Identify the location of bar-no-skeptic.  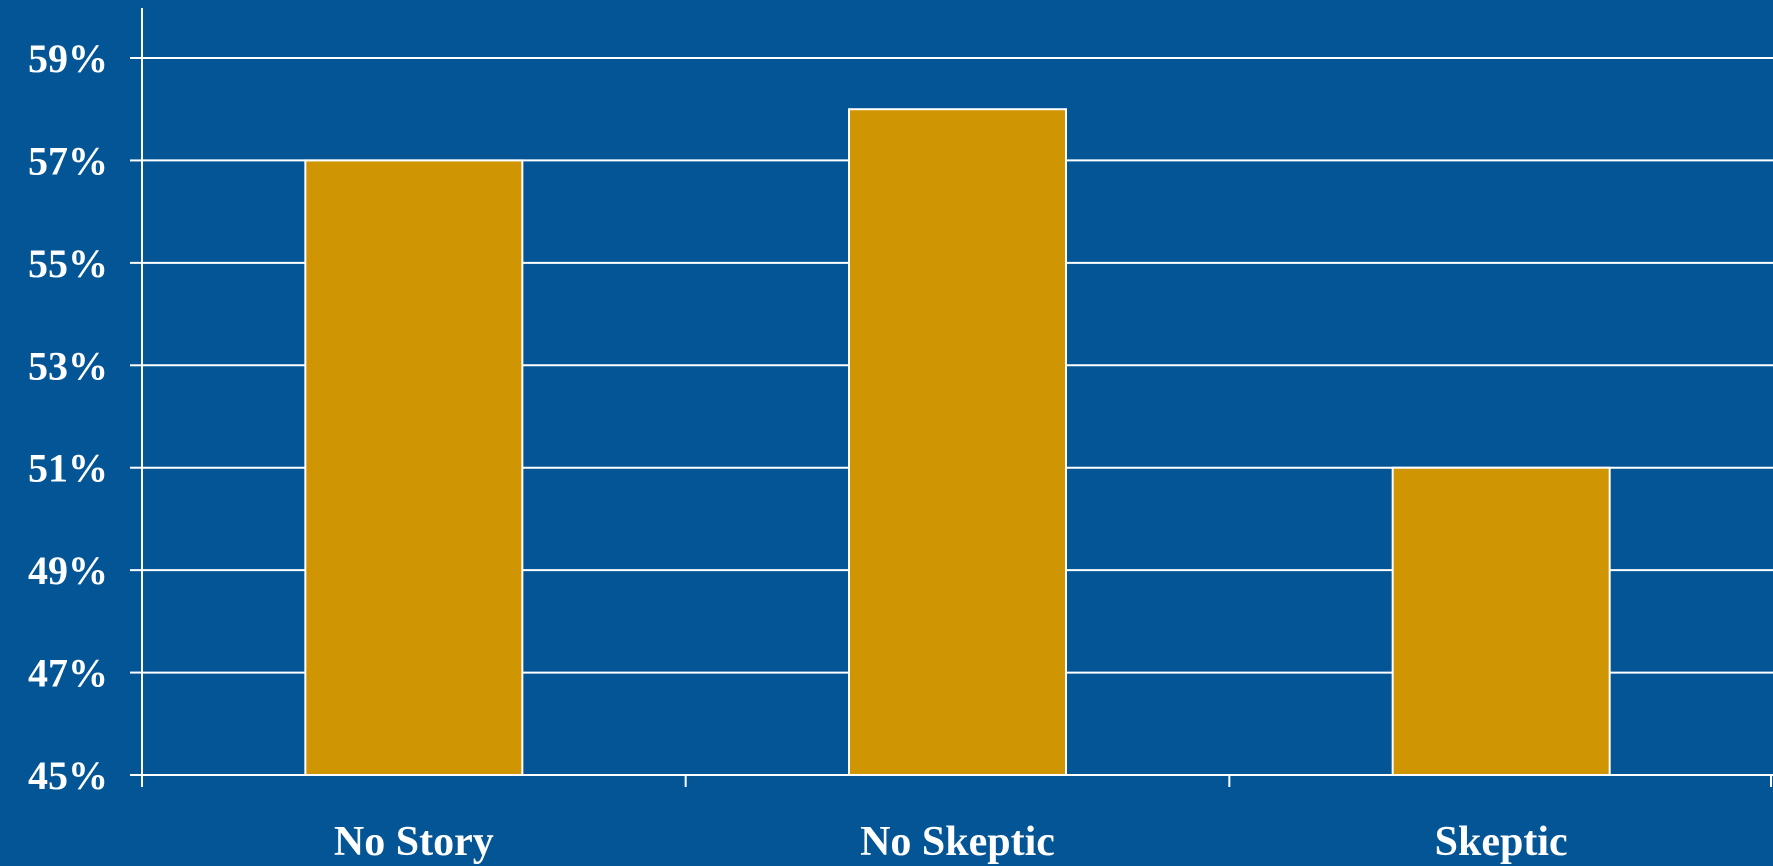
(957, 442).